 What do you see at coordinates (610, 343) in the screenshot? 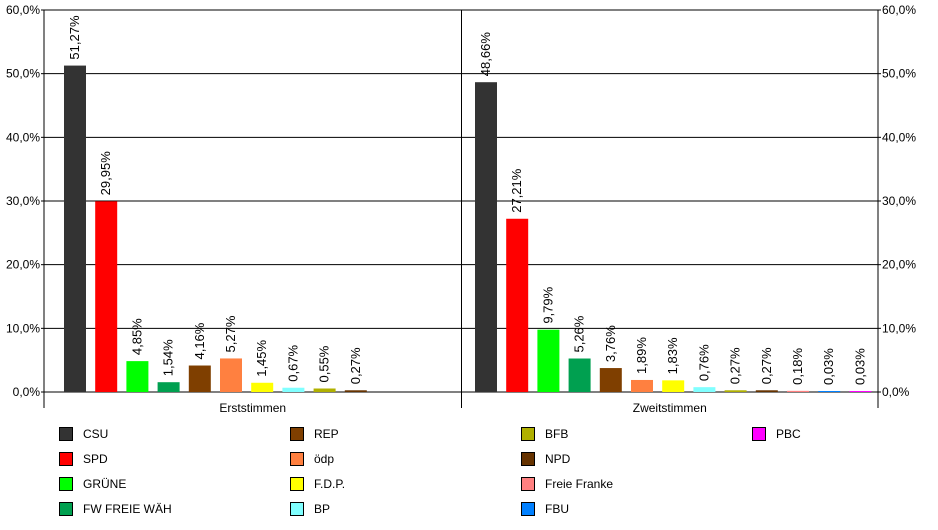
I see `data-label: 3,76%` at bounding box center [610, 343].